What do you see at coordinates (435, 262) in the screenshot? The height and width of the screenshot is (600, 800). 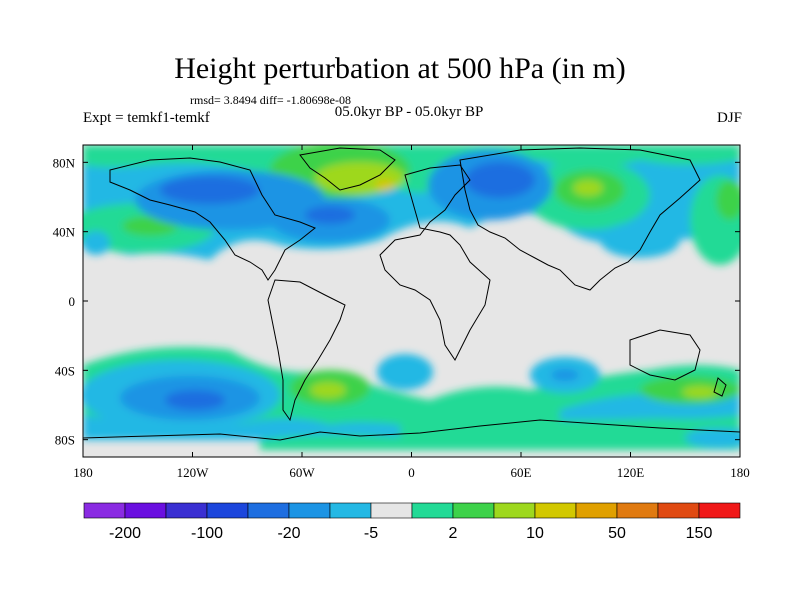 I see `coastline-europe-africa` at bounding box center [435, 262].